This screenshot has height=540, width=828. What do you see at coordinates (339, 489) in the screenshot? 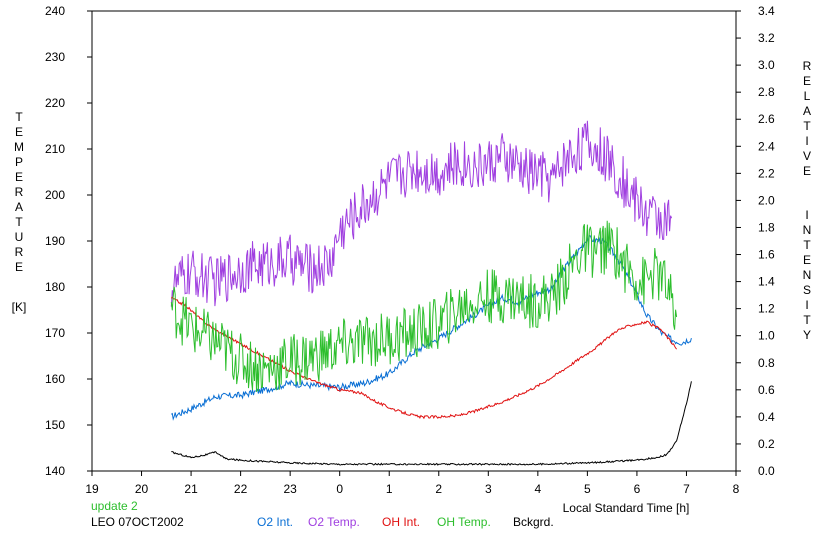
I see `x-tick-label: 0` at bounding box center [339, 489].